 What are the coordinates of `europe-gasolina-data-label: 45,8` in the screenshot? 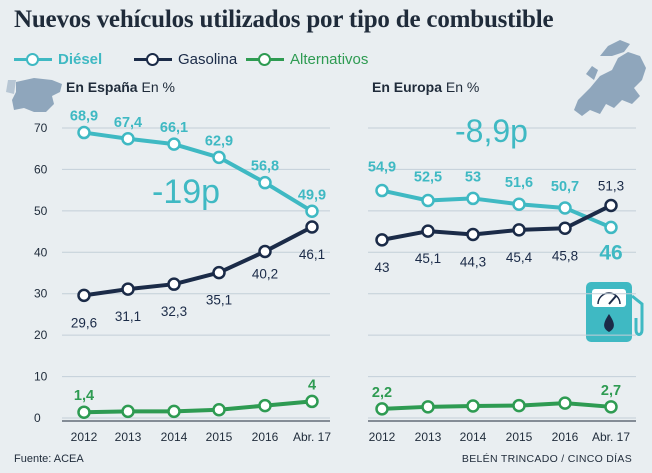 It's located at (565, 255).